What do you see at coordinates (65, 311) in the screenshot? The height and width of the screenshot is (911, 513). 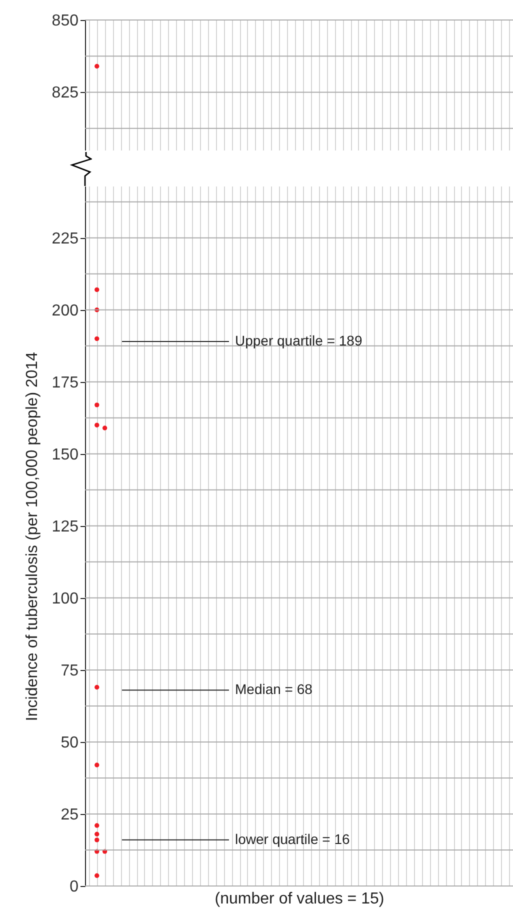 I see `y-tick-label: 200` at bounding box center [65, 311].